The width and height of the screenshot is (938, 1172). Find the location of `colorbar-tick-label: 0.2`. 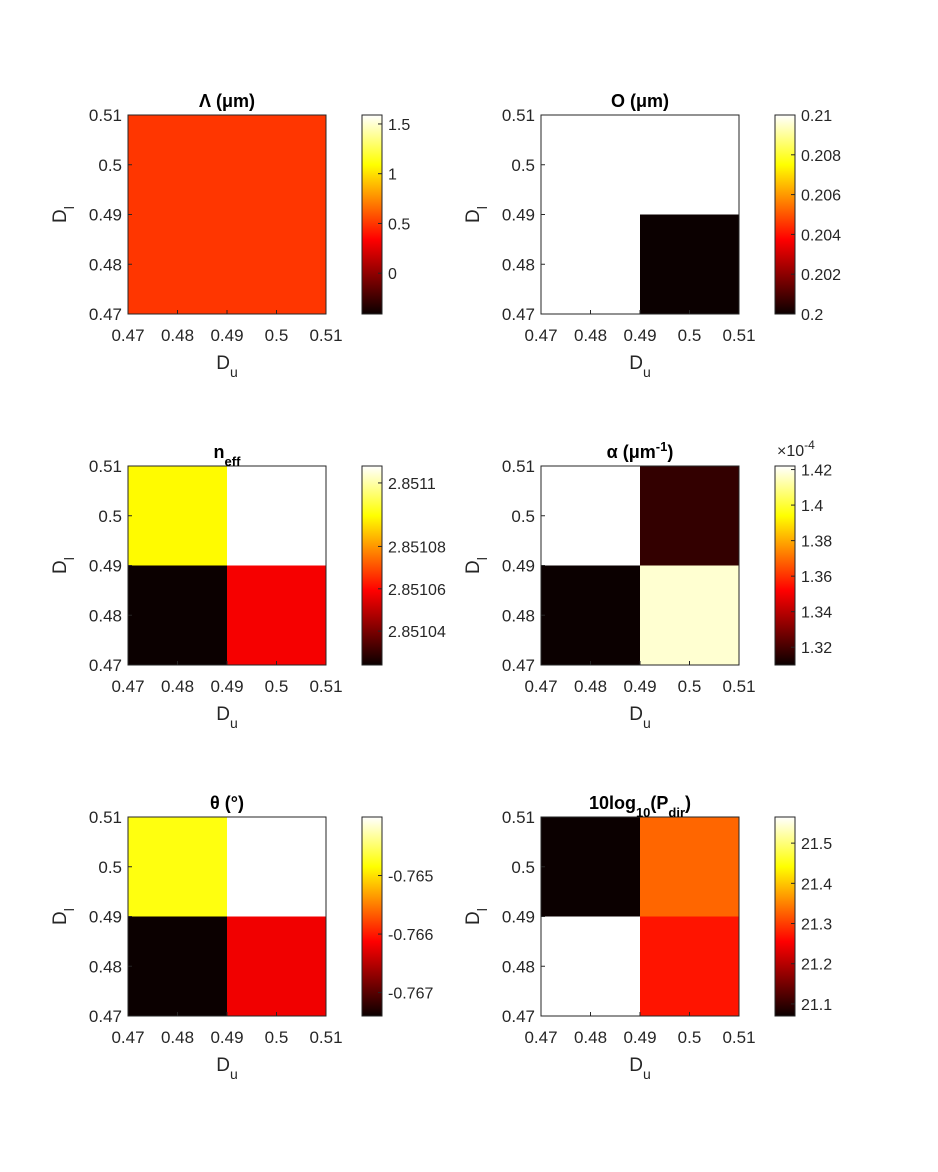

colorbar-tick-label: 0.2 is located at coordinates (812, 315).